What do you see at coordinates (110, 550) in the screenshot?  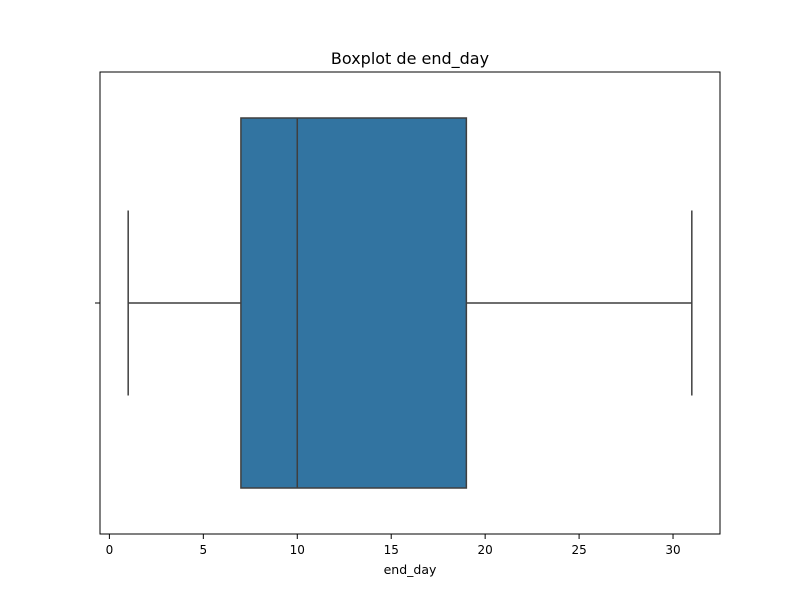 I see `x-tick-label: 0` at bounding box center [110, 550].